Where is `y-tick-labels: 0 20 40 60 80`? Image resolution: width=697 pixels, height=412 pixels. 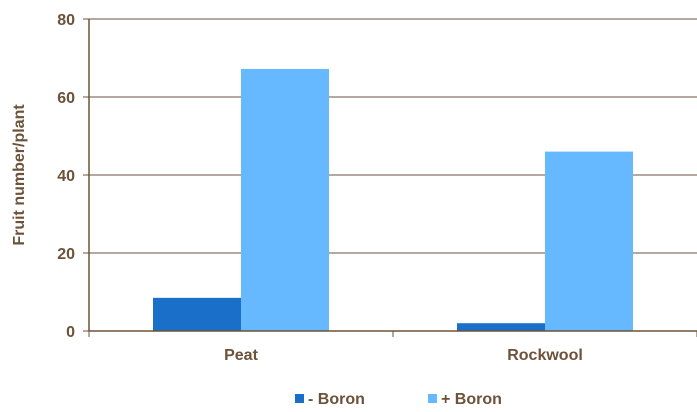 y-tick-labels: 0 20 40 60 80 is located at coordinates (66, 176).